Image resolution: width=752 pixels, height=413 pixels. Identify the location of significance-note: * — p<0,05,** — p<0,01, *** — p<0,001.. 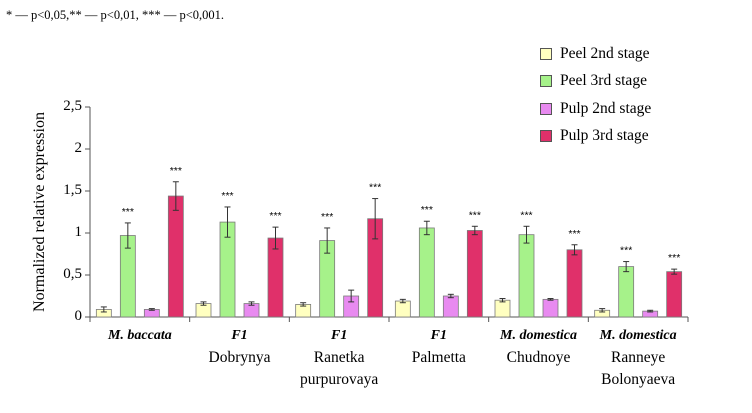
(115, 15).